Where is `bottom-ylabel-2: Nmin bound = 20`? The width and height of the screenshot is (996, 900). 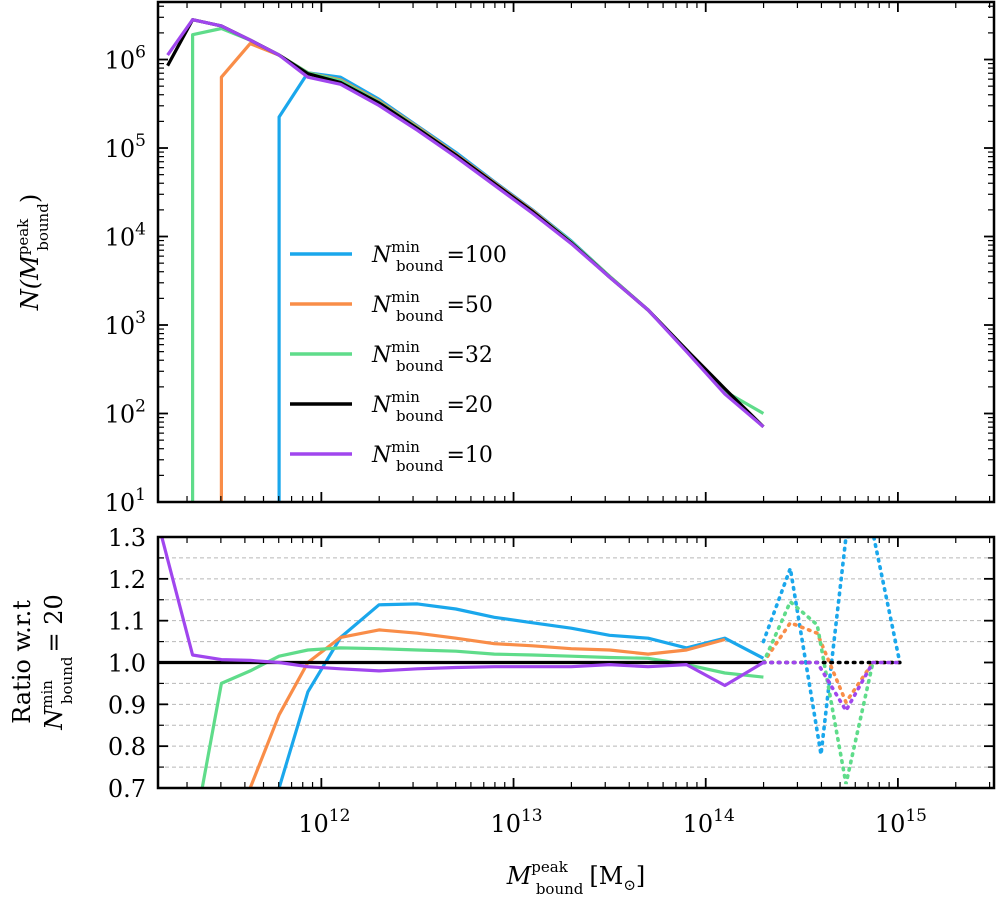 bottom-ylabel-2: Nmin bound = 20 is located at coordinates (57, 662).